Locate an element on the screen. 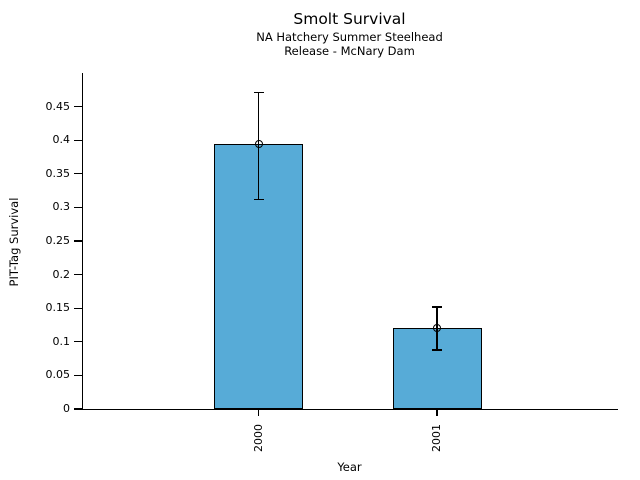 This screenshot has width=640, height=480. y-tick-label: 0.4 is located at coordinates (61, 140).